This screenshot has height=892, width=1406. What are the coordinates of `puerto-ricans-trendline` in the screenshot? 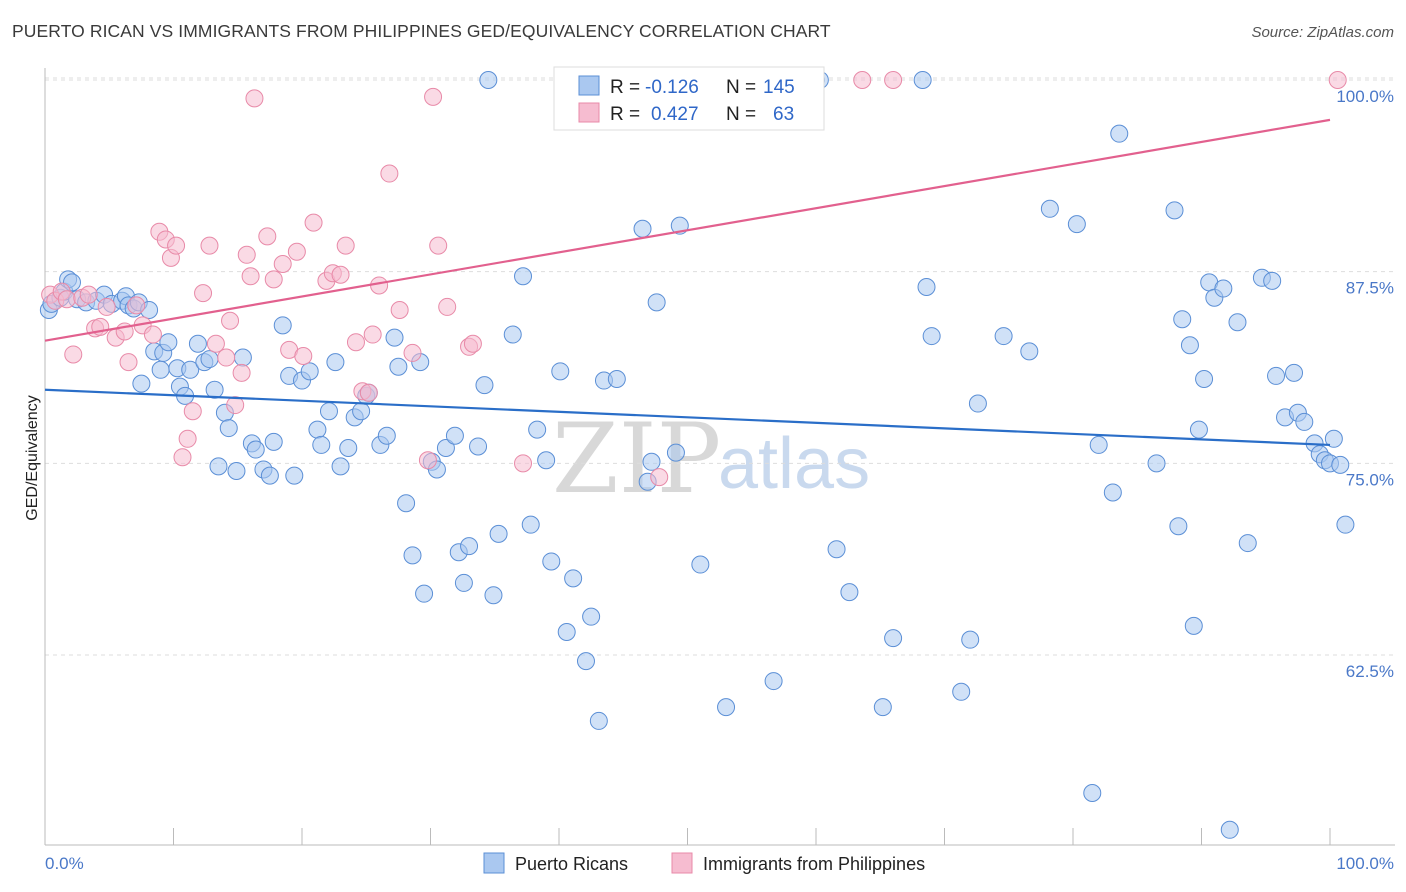 It's located at (687, 417).